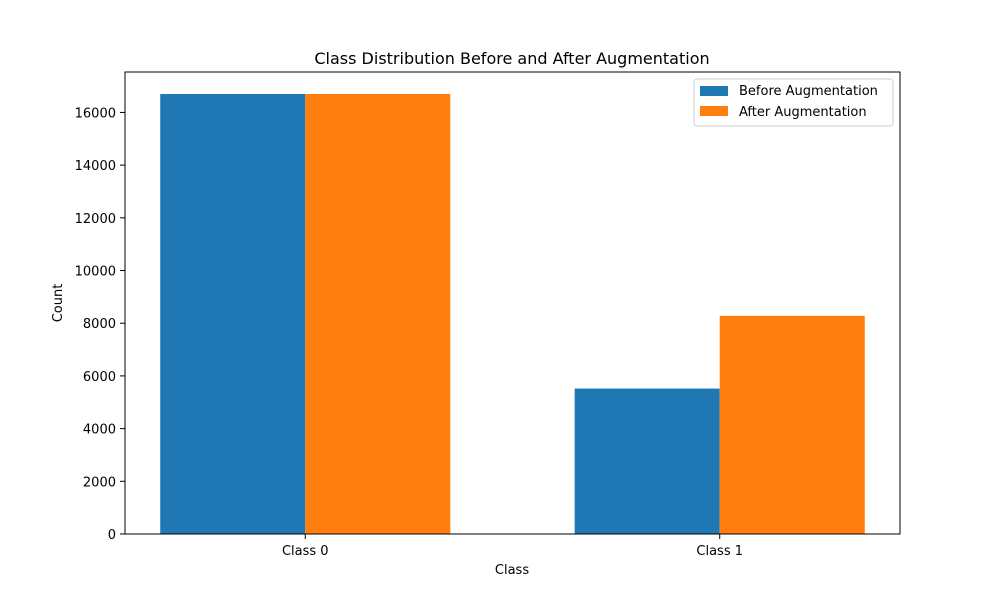 The height and width of the screenshot is (604, 1000). What do you see at coordinates (803, 112) in the screenshot?
I see `legend-label-after-augmentation: After Augmentation` at bounding box center [803, 112].